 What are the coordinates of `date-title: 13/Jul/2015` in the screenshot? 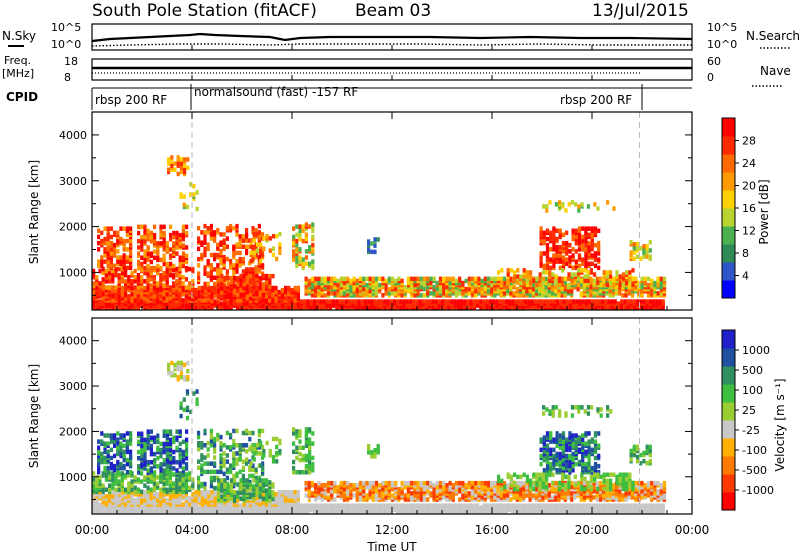 It's located at (640, 11).